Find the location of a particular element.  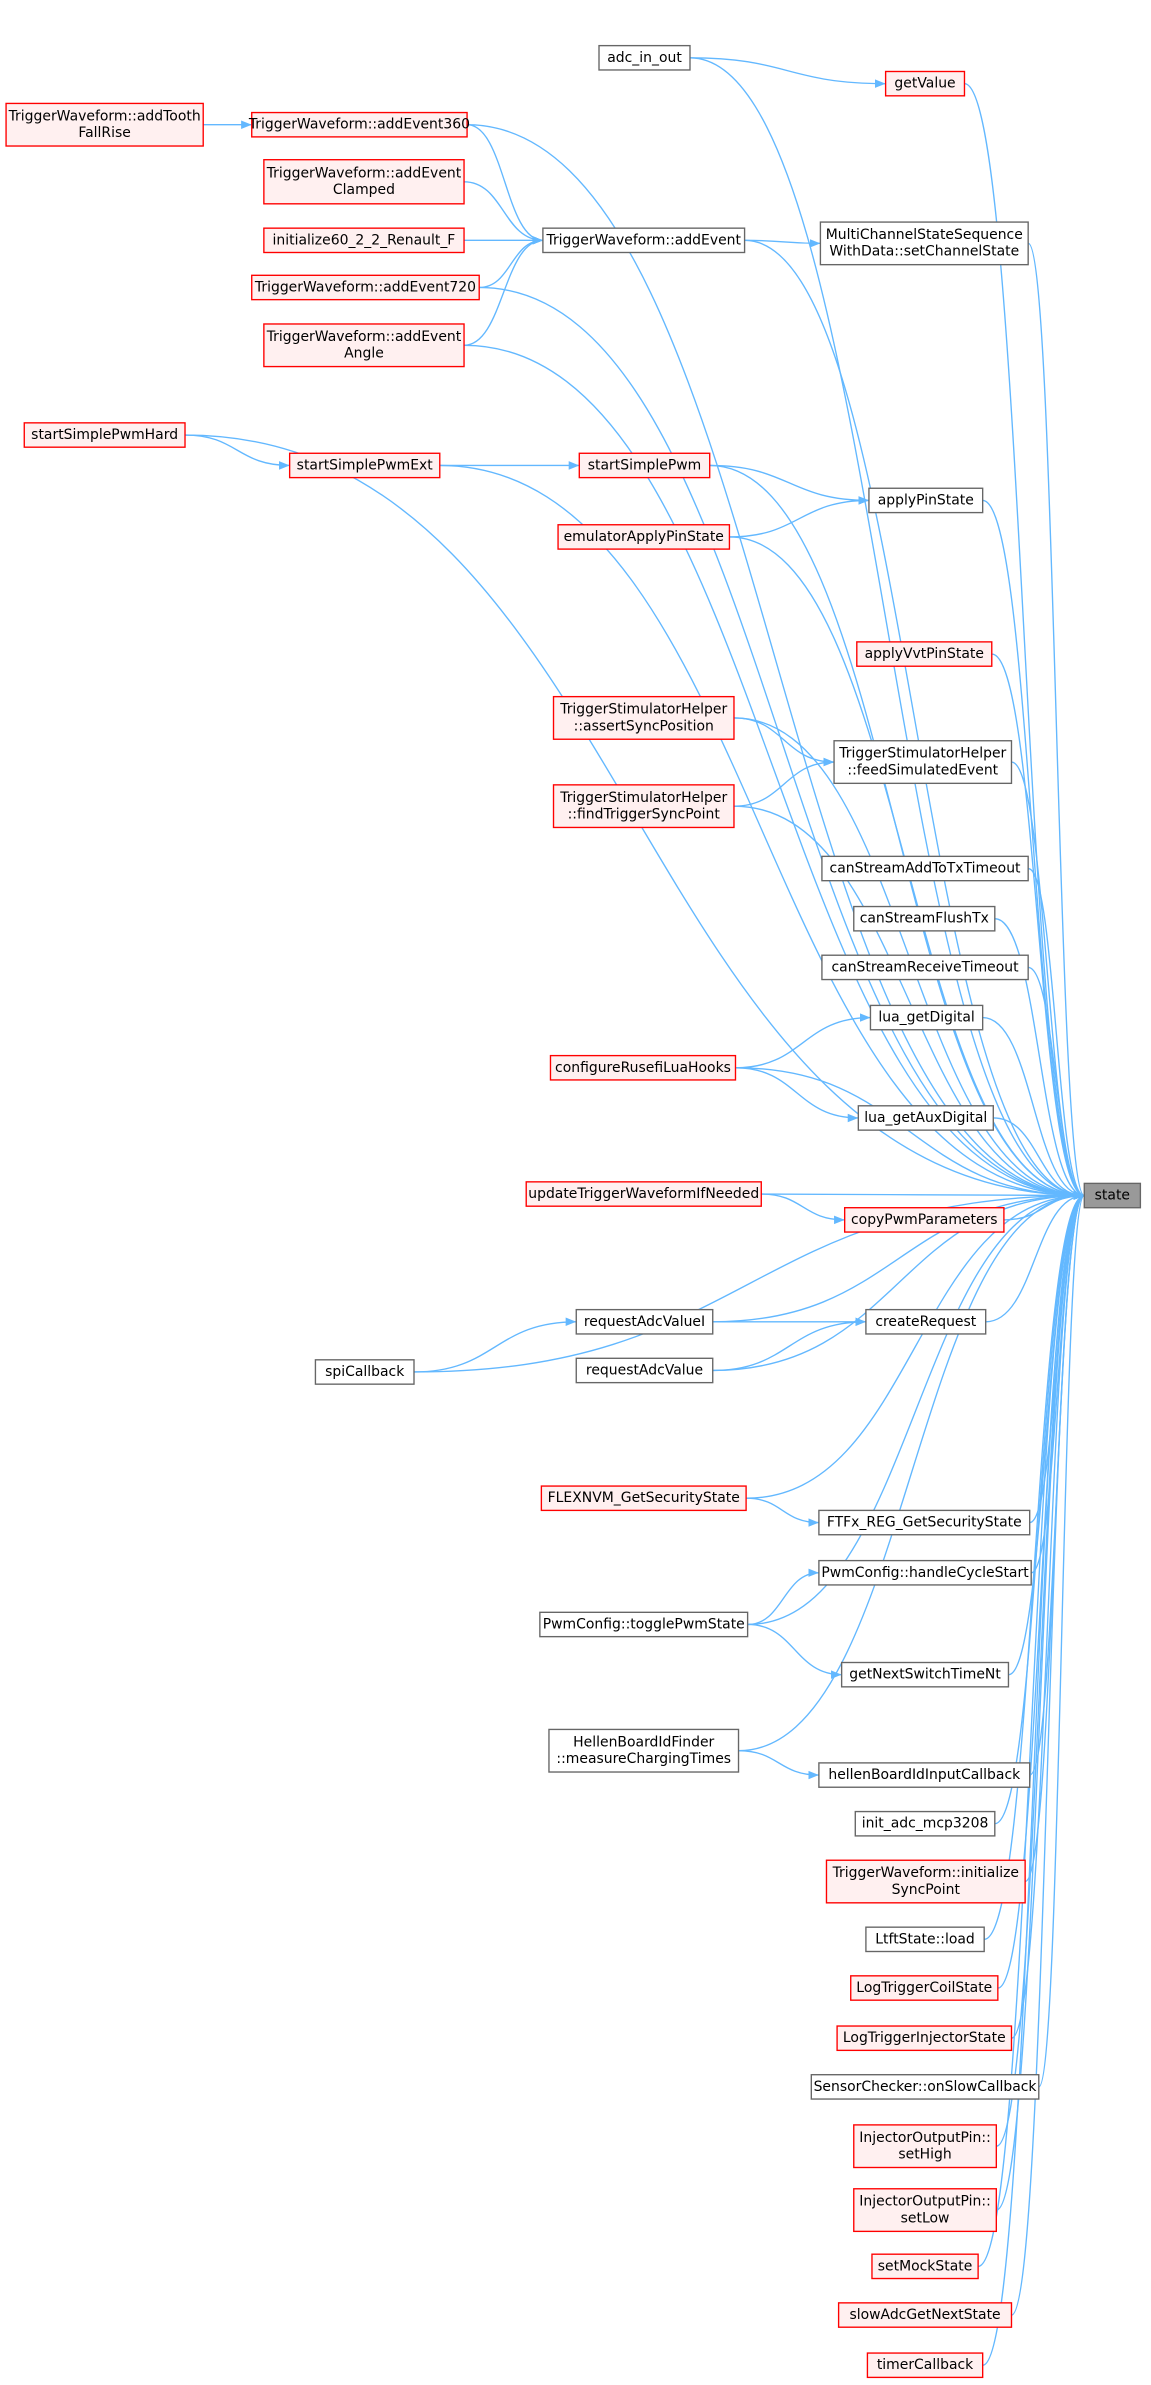

node: copyPwmParameters is located at coordinates (924, 1220).